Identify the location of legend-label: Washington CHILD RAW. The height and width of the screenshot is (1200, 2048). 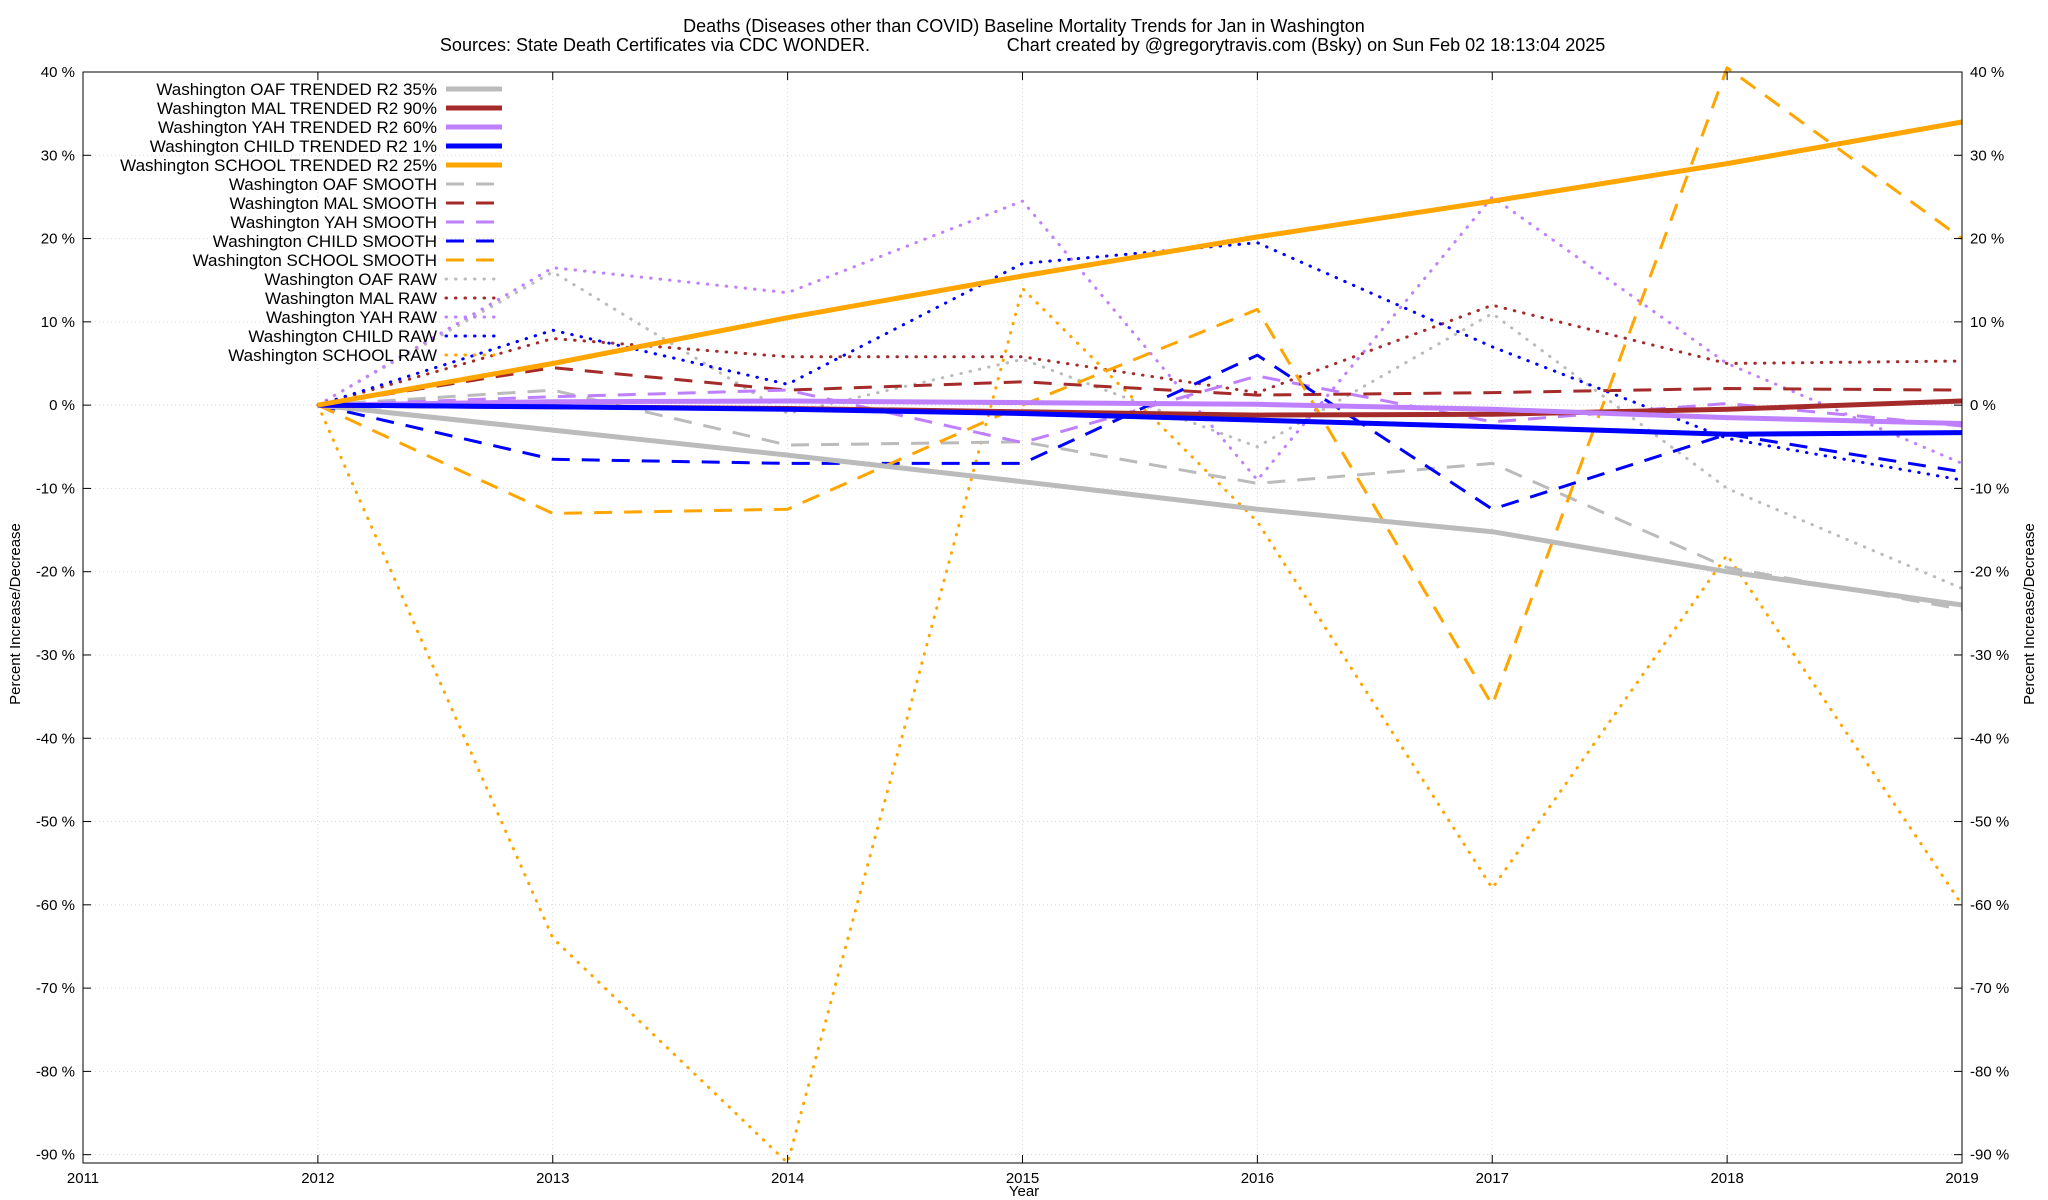
(342, 336).